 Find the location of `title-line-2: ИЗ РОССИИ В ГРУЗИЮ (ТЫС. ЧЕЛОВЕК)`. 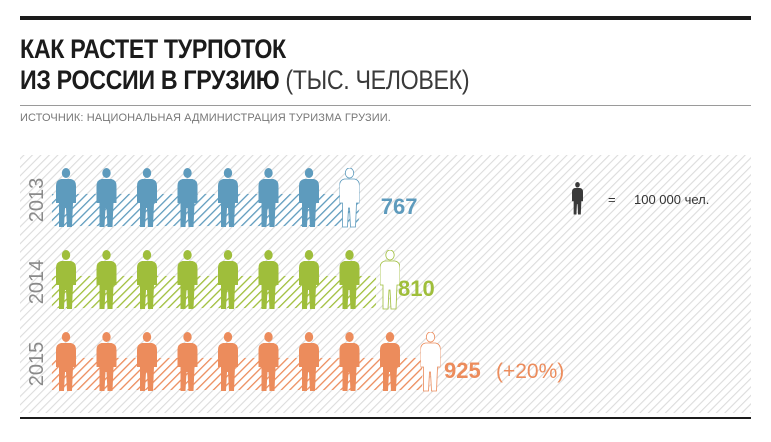

title-line-2: ИЗ РОССИИ В ГРУЗИЮ (ТЫС. ЧЕЛОВЕК) is located at coordinates (334, 80).